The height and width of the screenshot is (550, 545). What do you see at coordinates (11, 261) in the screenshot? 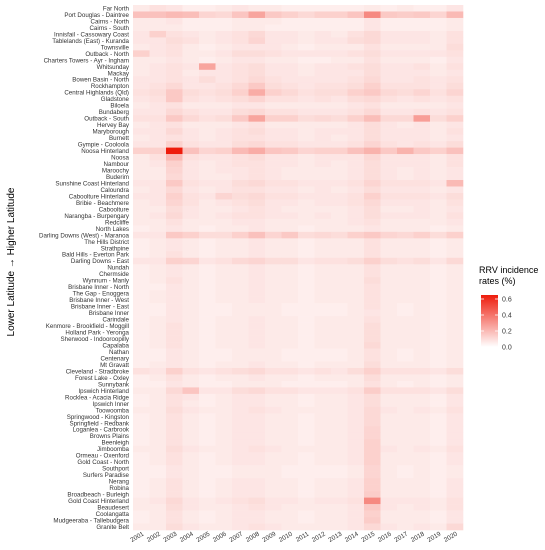
I see `y-axis-title: Lower Latitude → Higher Latitude` at bounding box center [11, 261].